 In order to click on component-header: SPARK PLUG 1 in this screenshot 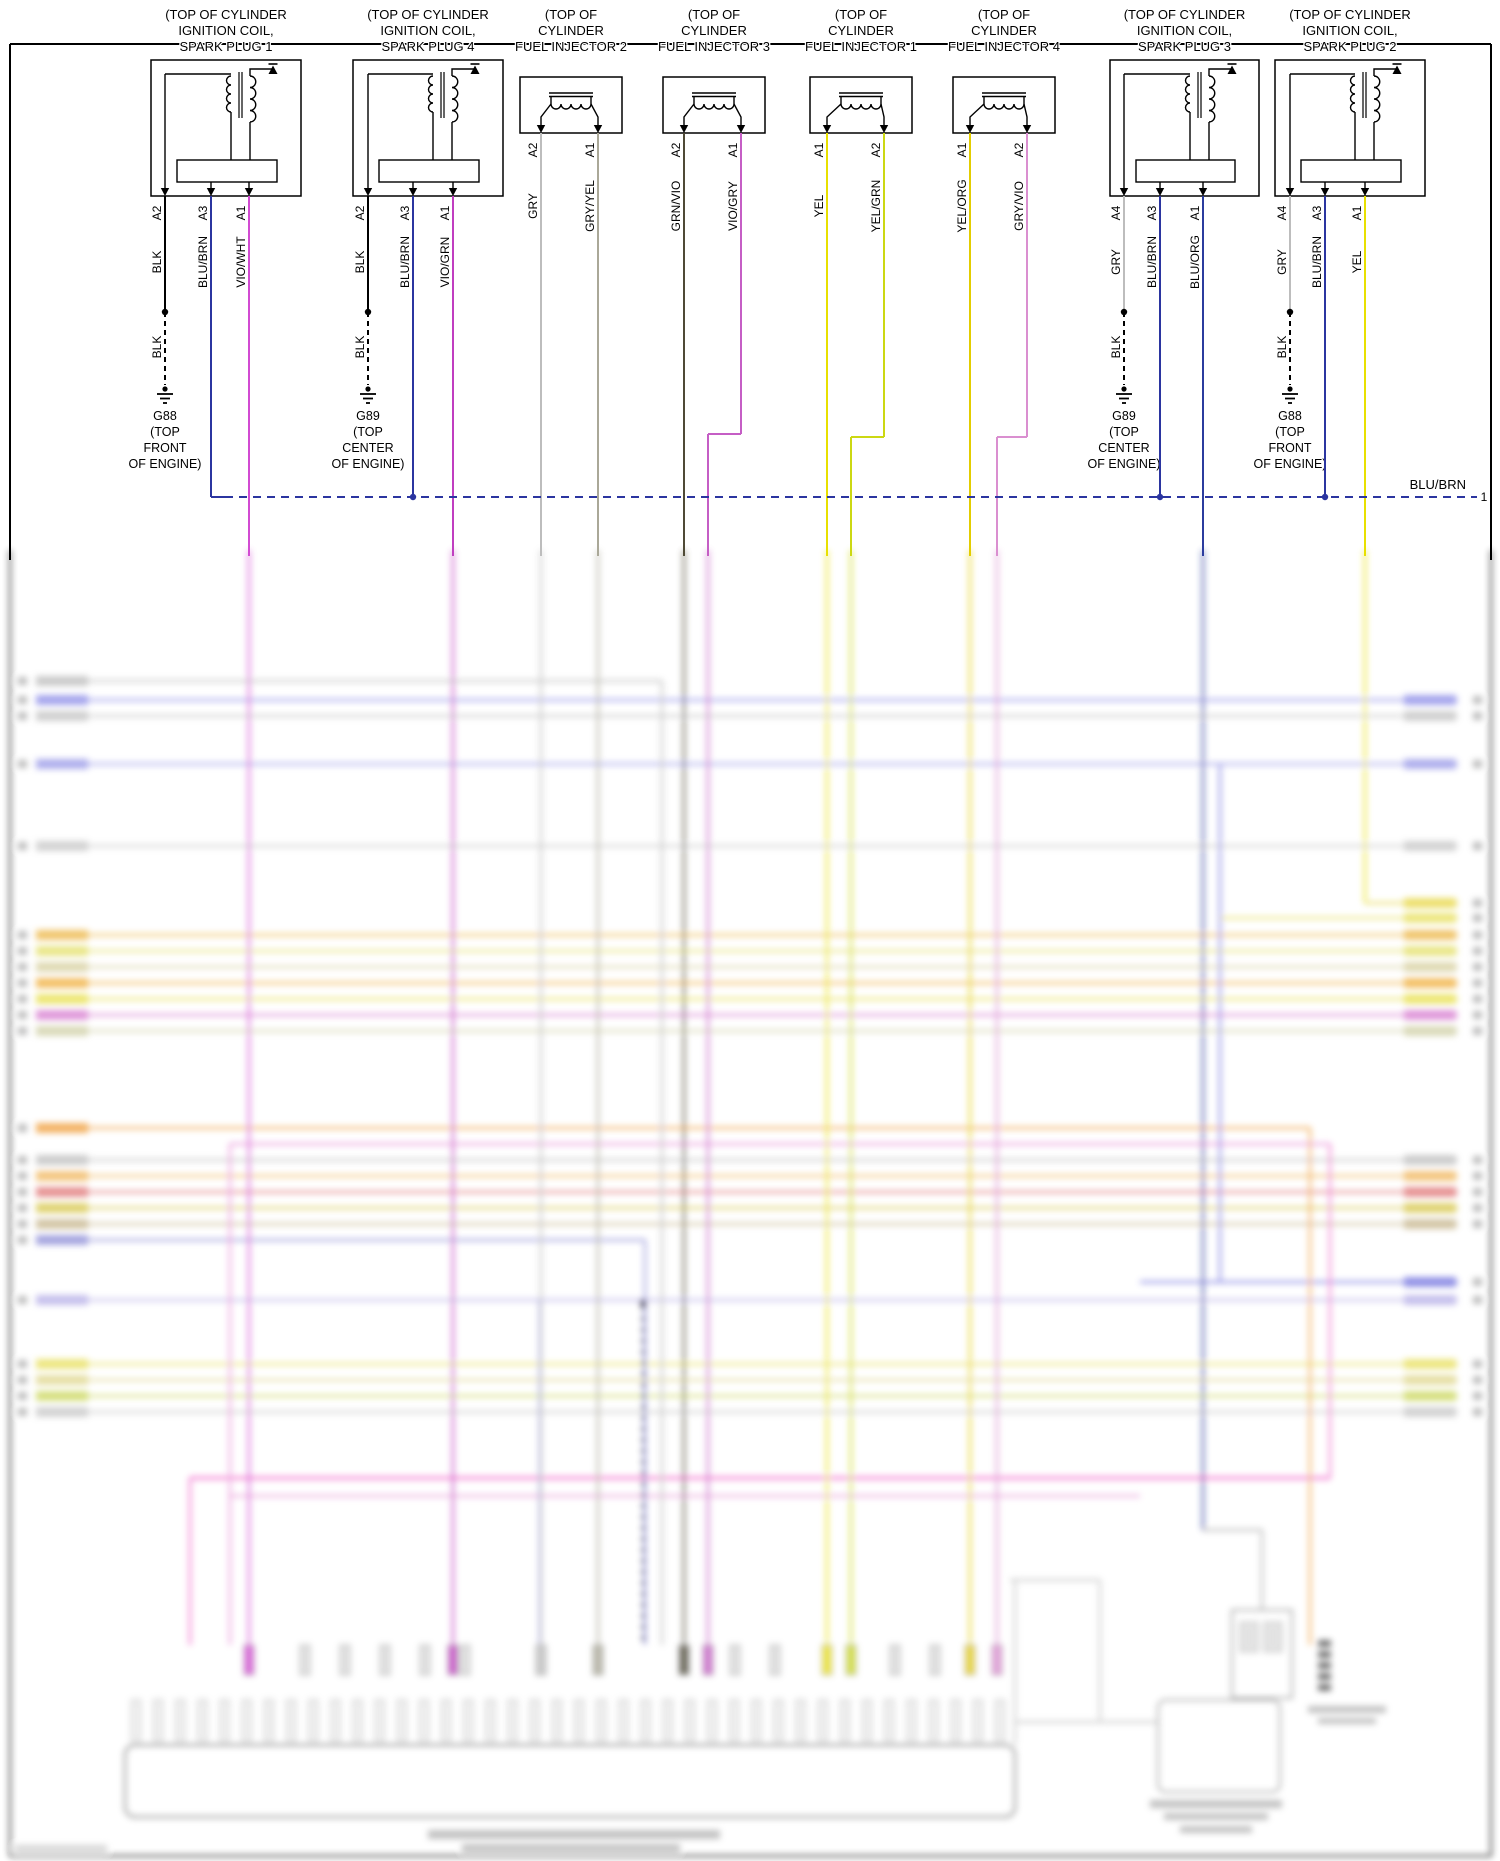, I will do `click(226, 46)`.